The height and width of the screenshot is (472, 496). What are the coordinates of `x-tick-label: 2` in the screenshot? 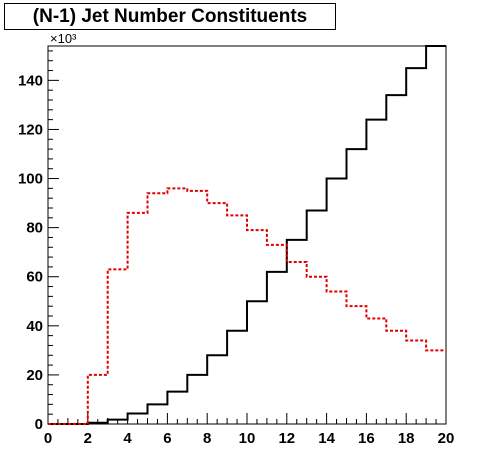 It's located at (88, 438).